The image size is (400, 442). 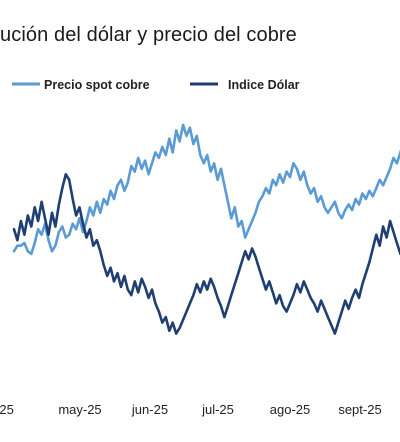 I want to click on x-axis: abr-25 may-25 jun-25 jul-25 ago-25 sept-25, so click(x=191, y=409).